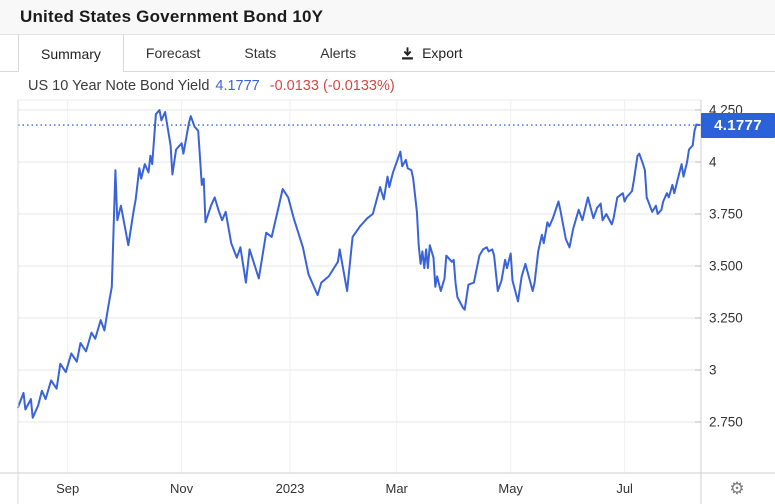 The width and height of the screenshot is (775, 504). I want to click on tab-alerts: Alerts, so click(338, 53).